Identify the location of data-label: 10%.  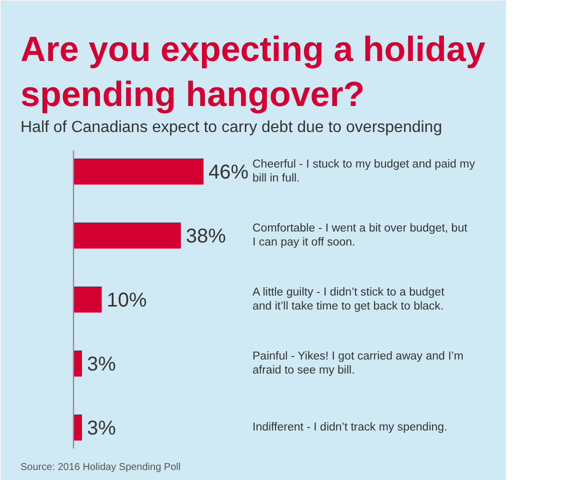
(127, 301).